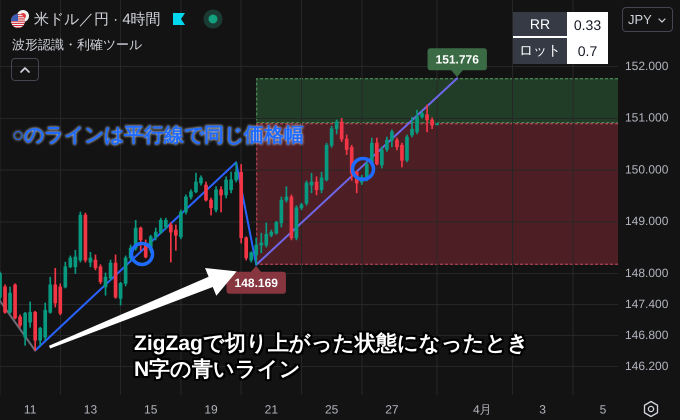 Image resolution: width=680 pixels, height=420 pixels. What do you see at coordinates (151, 409) in the screenshot?
I see `x-tick-label: 15` at bounding box center [151, 409].